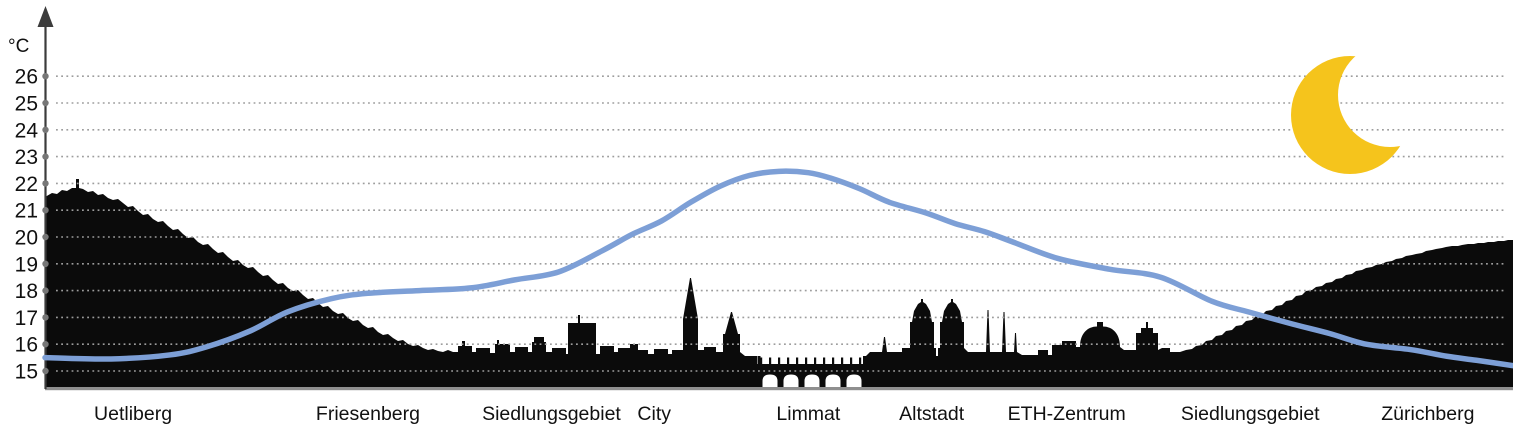  What do you see at coordinates (932, 414) in the screenshot?
I see `x-category-label-5: Altstadt` at bounding box center [932, 414].